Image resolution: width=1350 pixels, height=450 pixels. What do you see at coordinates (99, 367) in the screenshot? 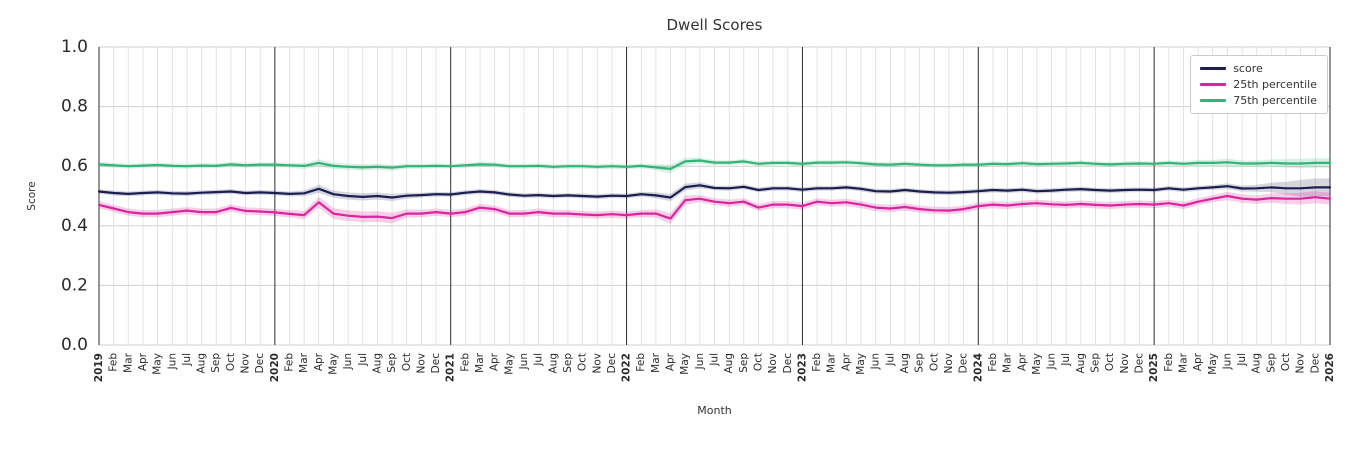
I see `svg-text: 2019` at bounding box center [99, 367].